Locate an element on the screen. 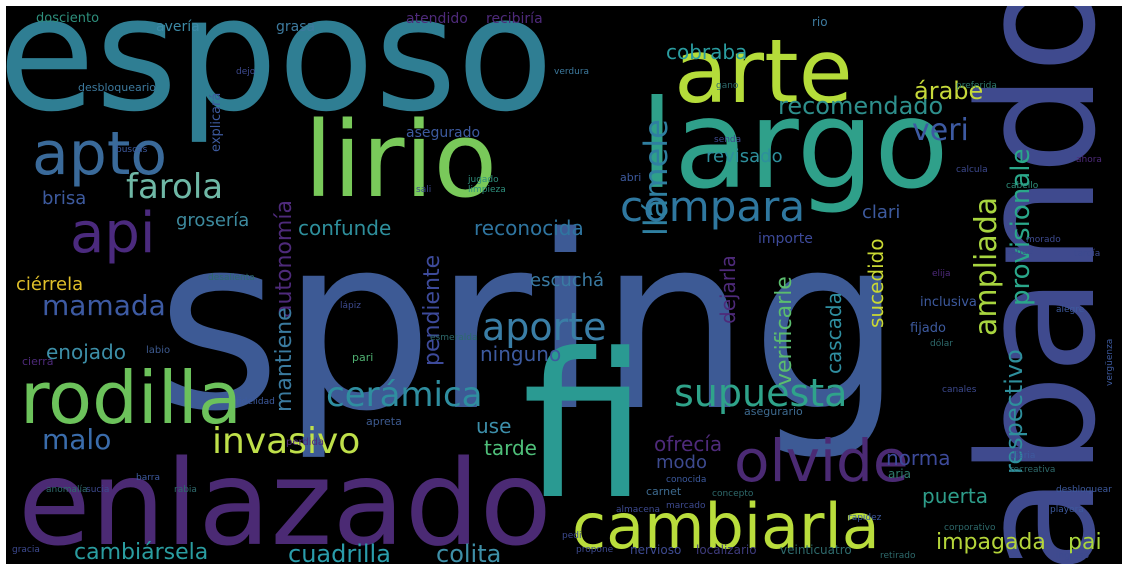 The image size is (1130, 572). word-desalienta: desalienta is located at coordinates (231, 278).